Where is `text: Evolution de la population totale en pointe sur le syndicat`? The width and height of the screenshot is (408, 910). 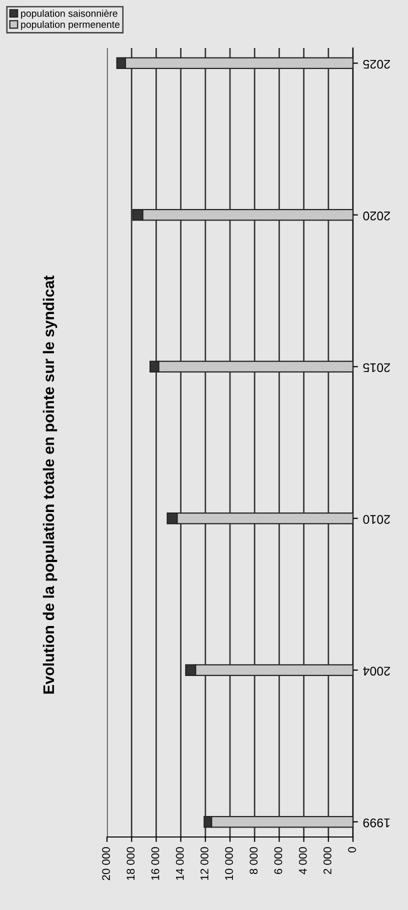
text: Evolution de la population totale en pointe sur le syndicat is located at coordinates (50, 485).